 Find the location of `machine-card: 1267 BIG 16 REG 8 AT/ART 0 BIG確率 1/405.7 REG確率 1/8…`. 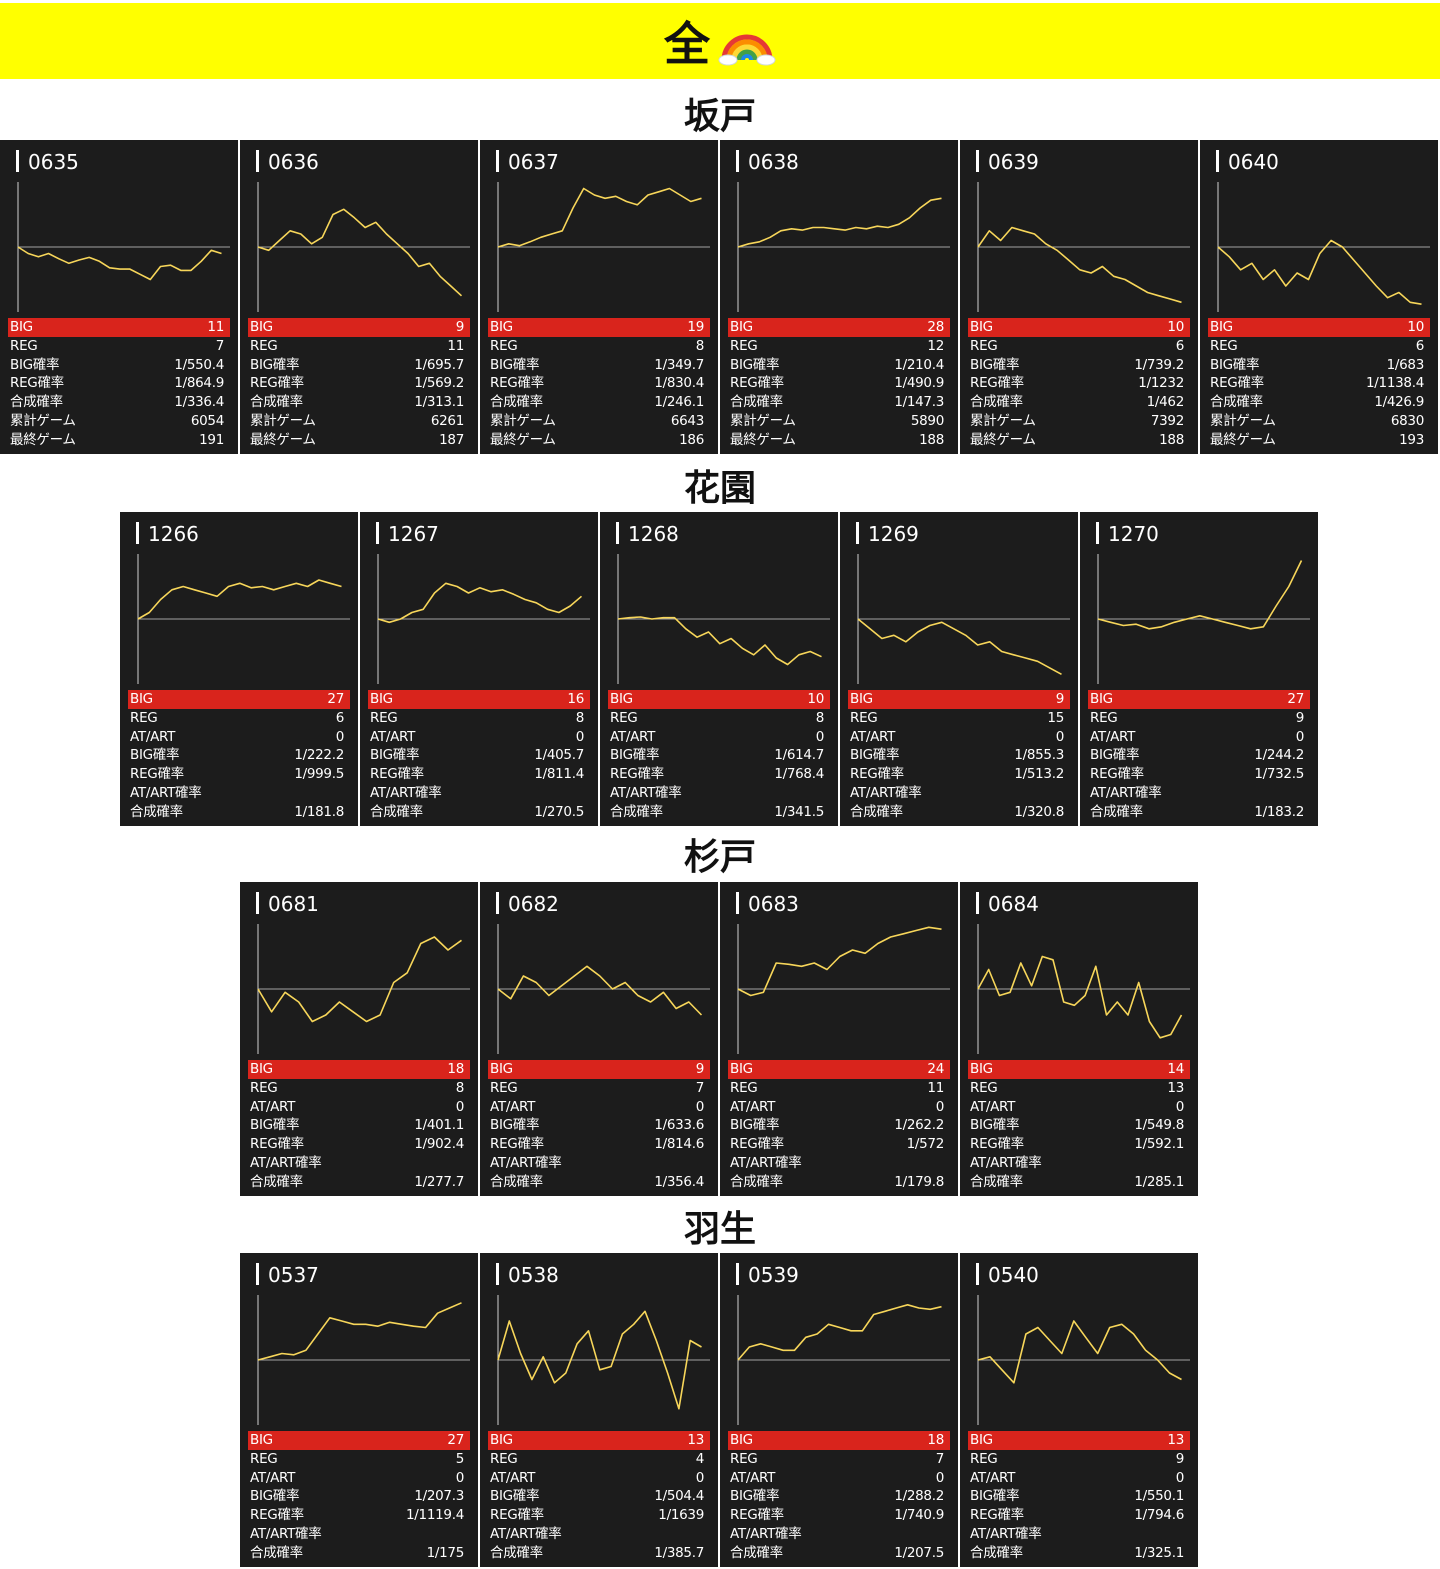

machine-card: 1267 BIG 16 REG 8 AT/ART 0 BIG確率 1/405.7 REG確率 1/8… is located at coordinates (479, 669).